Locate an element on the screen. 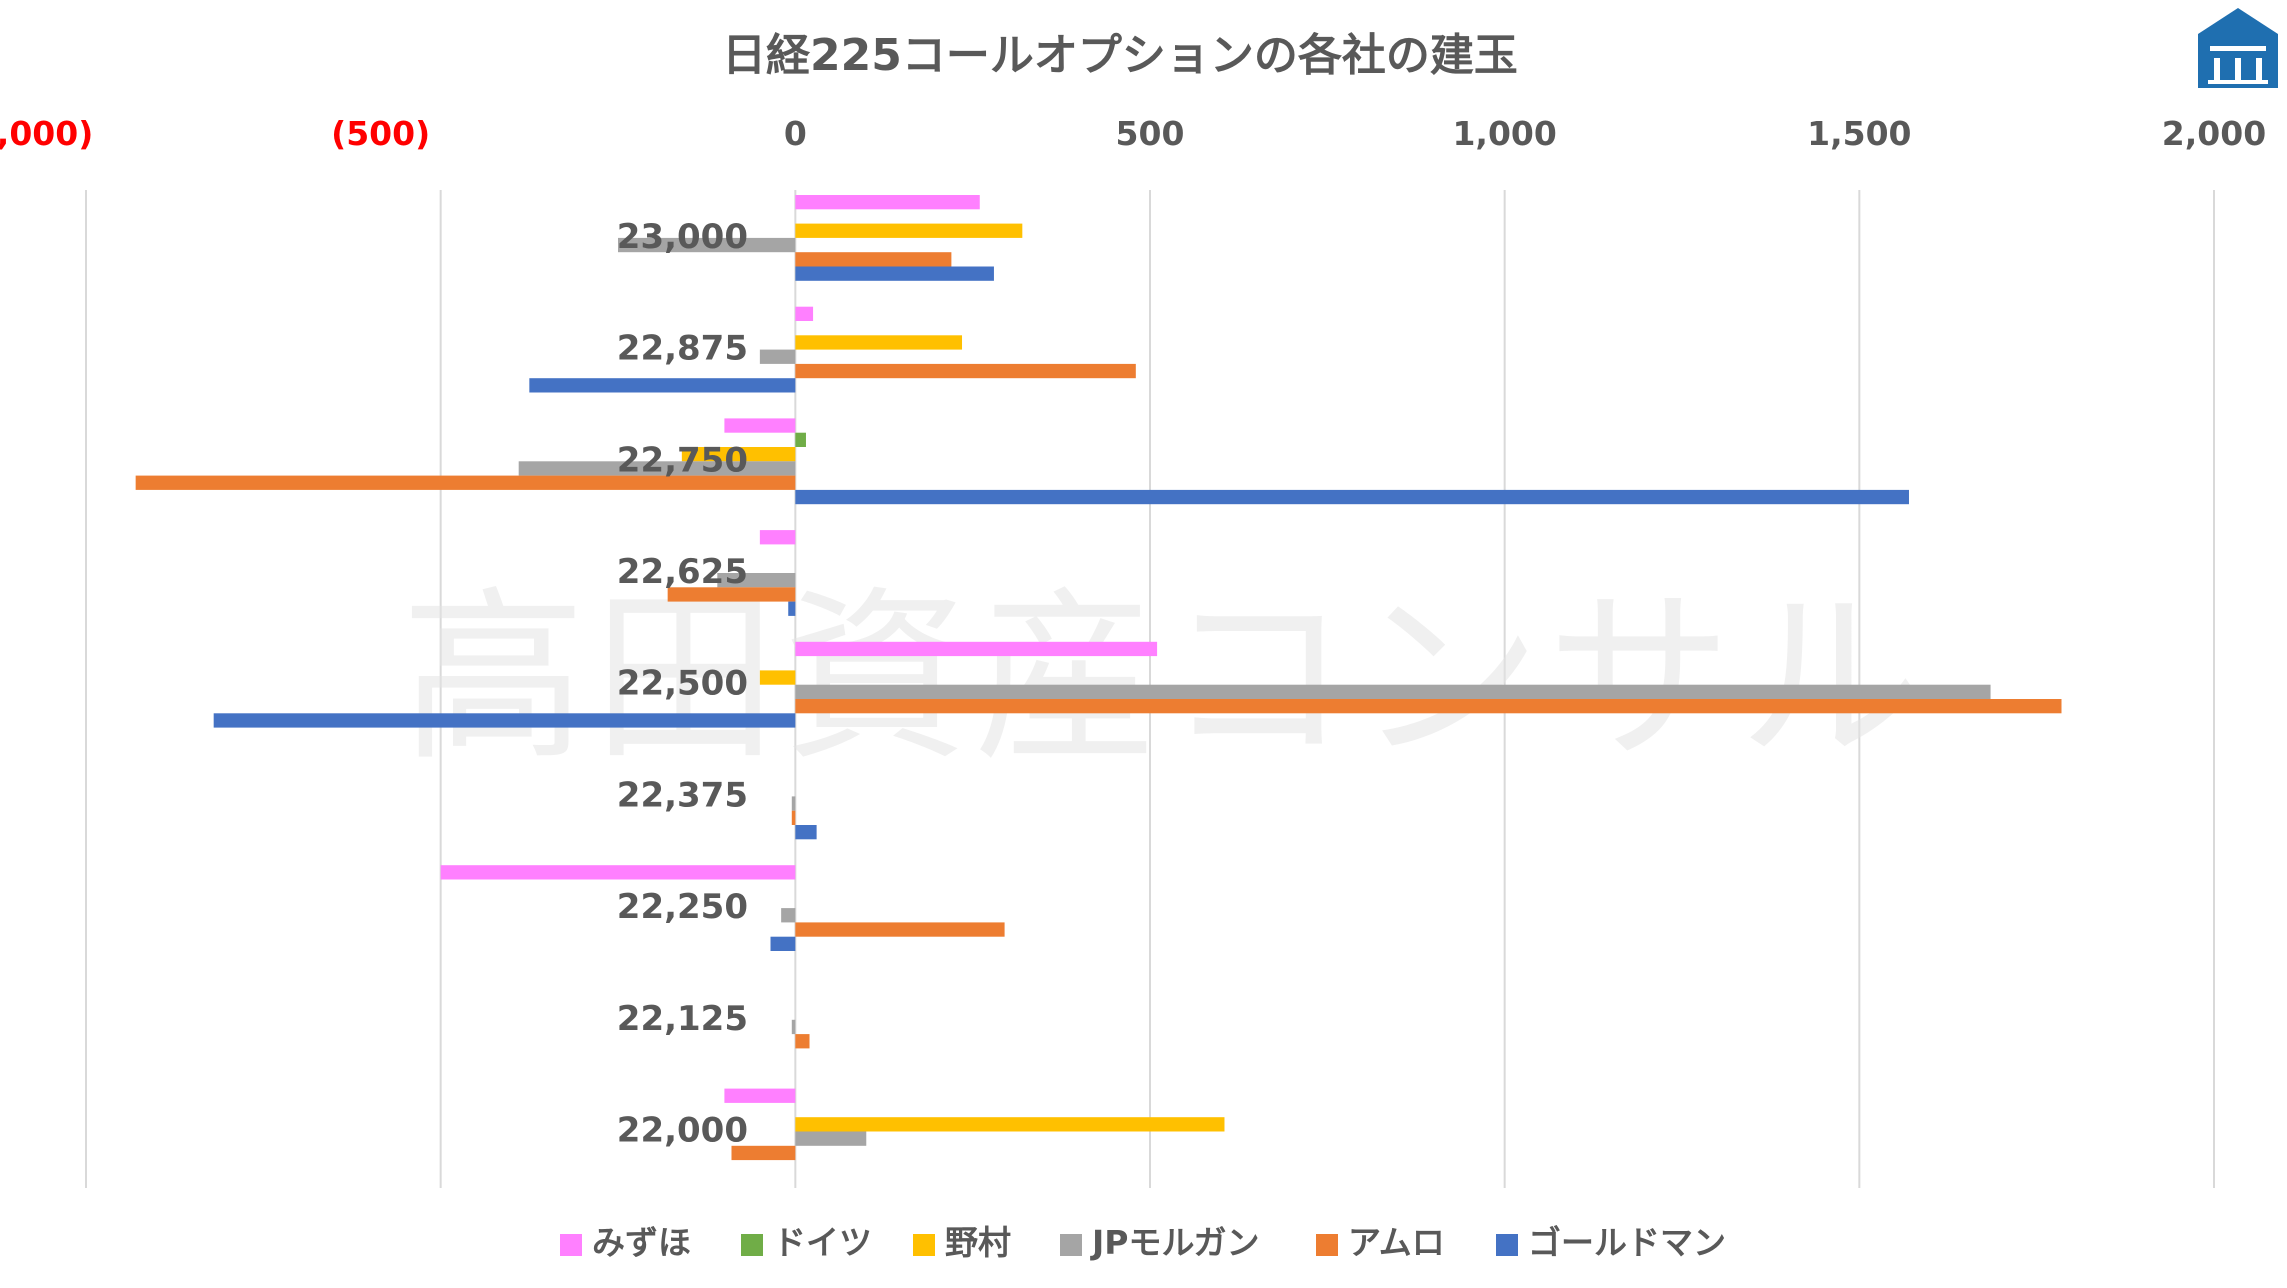 Image resolution: width=2287 pixels, height=1288 pixels. category-label: 22,750 is located at coordinates (682, 460).